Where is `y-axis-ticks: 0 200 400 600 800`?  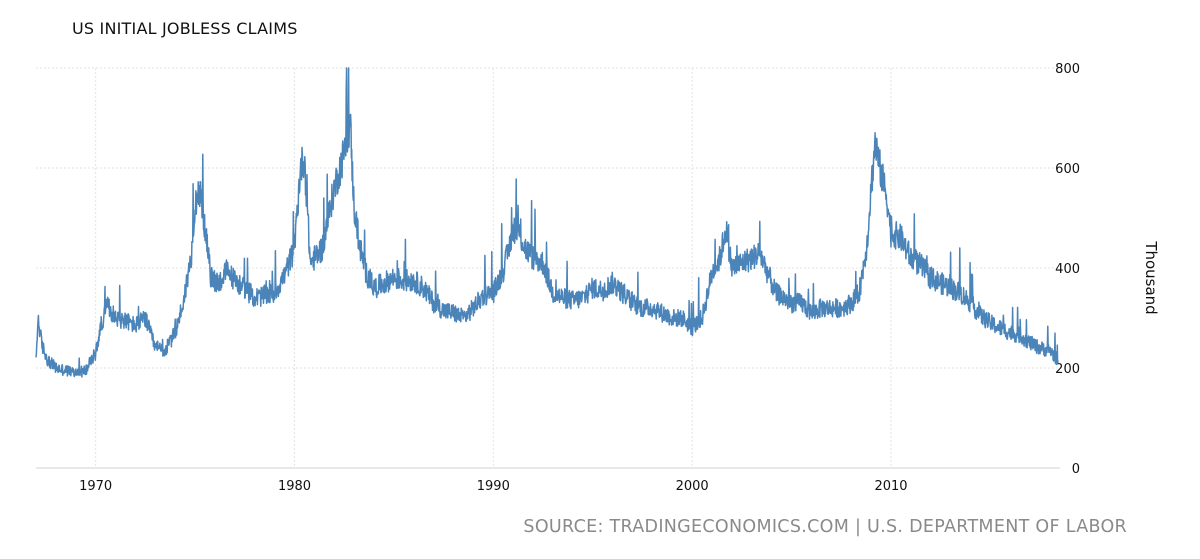
y-axis-ticks: 0 200 400 600 800 is located at coordinates (1067, 269).